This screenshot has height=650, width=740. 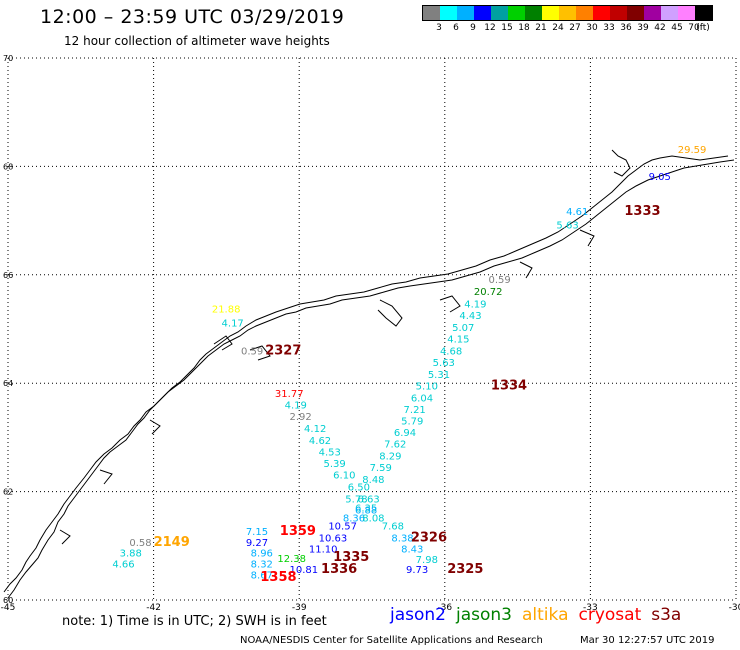 What do you see at coordinates (8, 600) in the screenshot?
I see `latitude-label: 60` at bounding box center [8, 600].